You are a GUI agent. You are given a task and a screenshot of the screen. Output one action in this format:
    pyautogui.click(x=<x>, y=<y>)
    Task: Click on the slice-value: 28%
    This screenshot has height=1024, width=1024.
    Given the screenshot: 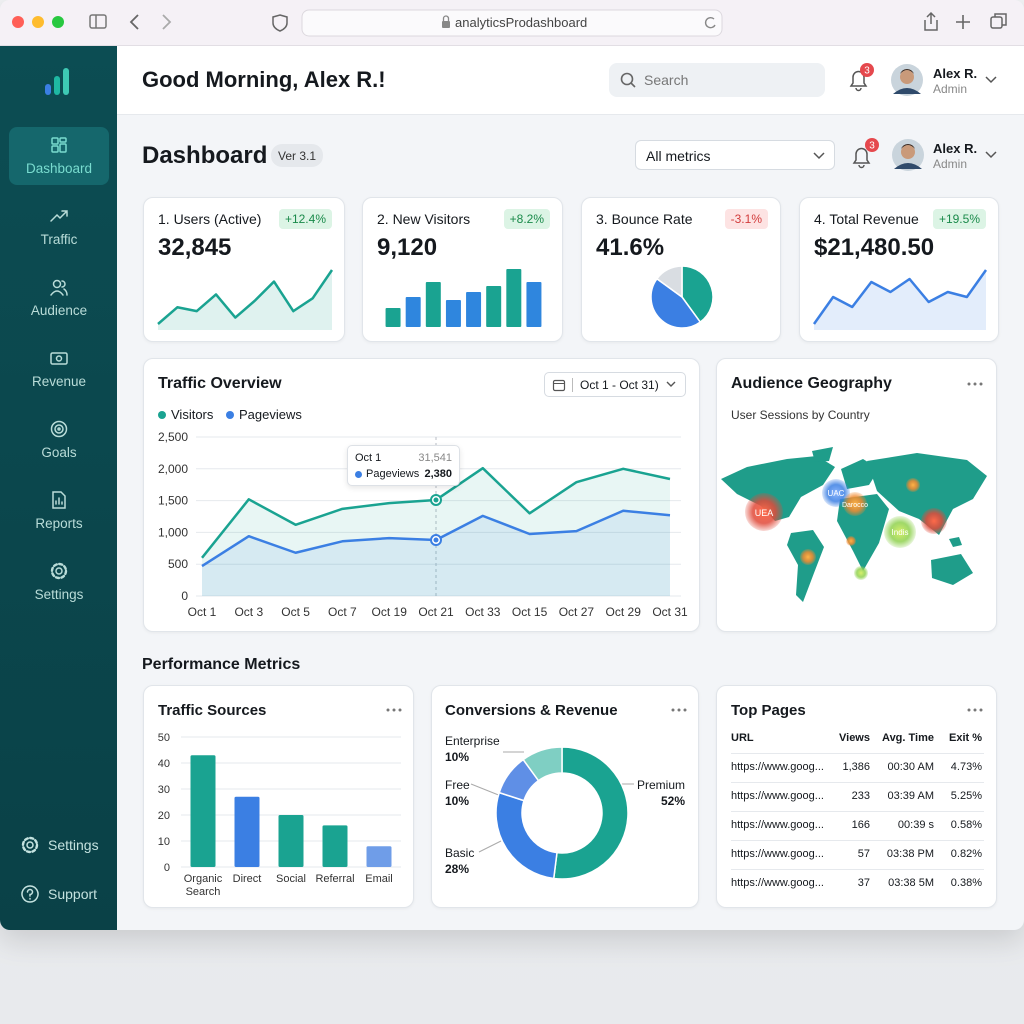 What is the action you would take?
    pyautogui.click(x=457, y=869)
    